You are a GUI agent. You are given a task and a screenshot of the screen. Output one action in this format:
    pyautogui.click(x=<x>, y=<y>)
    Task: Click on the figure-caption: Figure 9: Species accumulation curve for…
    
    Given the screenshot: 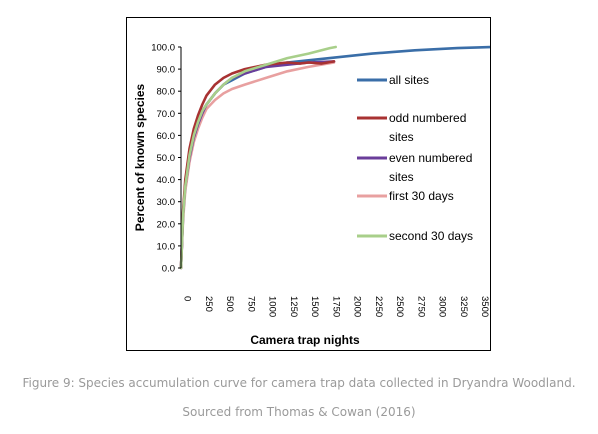 What is the action you would take?
    pyautogui.click(x=299, y=383)
    